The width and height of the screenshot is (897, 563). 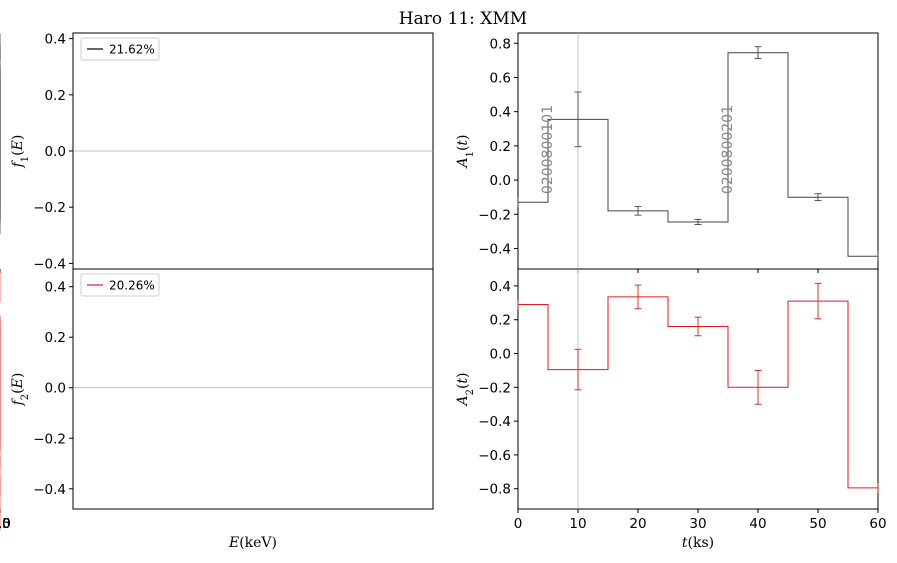 I want to click on y-tick-label: −0.6, so click(x=494, y=456).